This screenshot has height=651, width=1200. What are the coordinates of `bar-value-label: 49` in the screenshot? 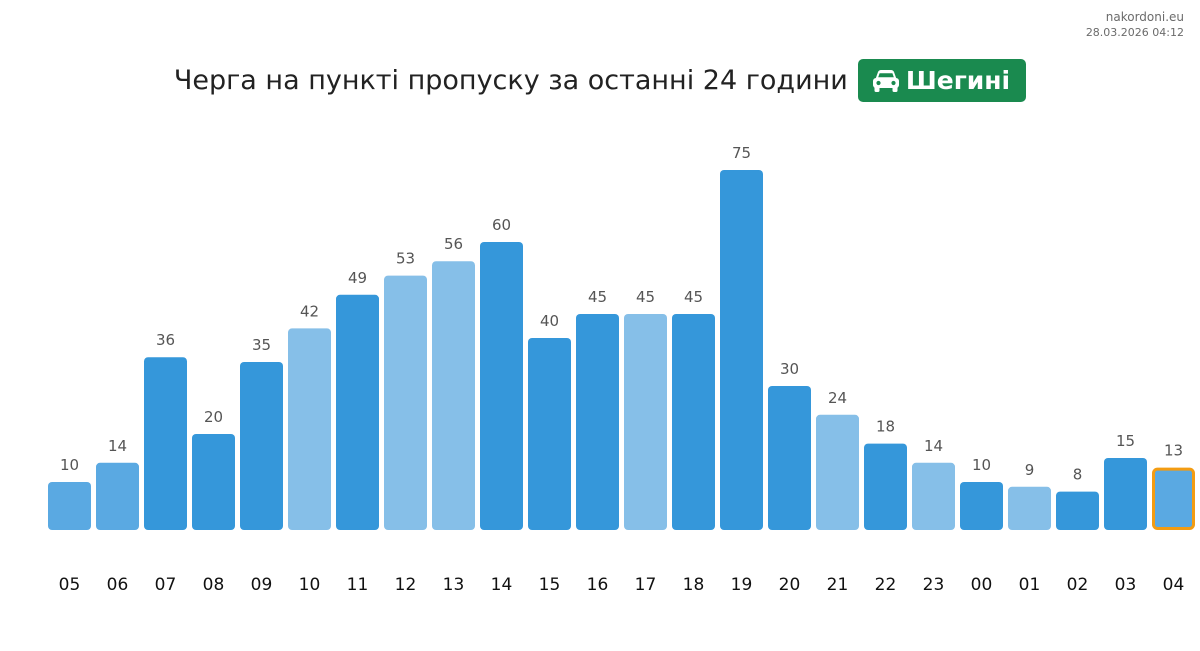 It's located at (357, 278).